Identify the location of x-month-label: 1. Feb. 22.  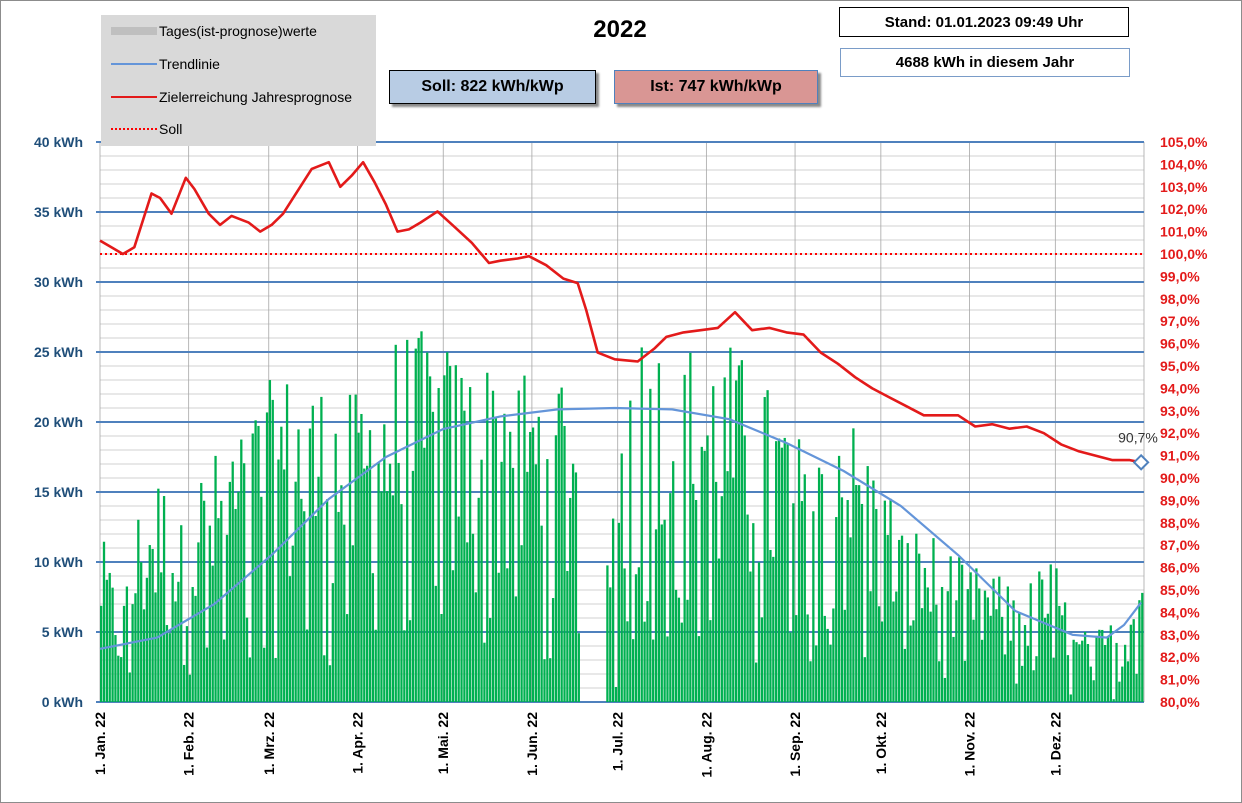
(189, 744).